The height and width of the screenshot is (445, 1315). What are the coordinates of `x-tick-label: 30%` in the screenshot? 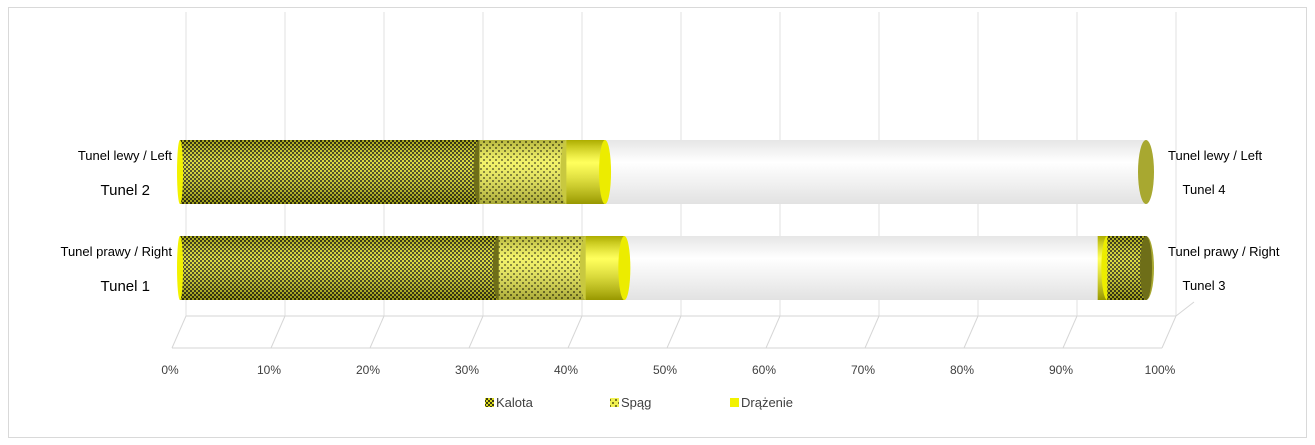 It's located at (467, 370).